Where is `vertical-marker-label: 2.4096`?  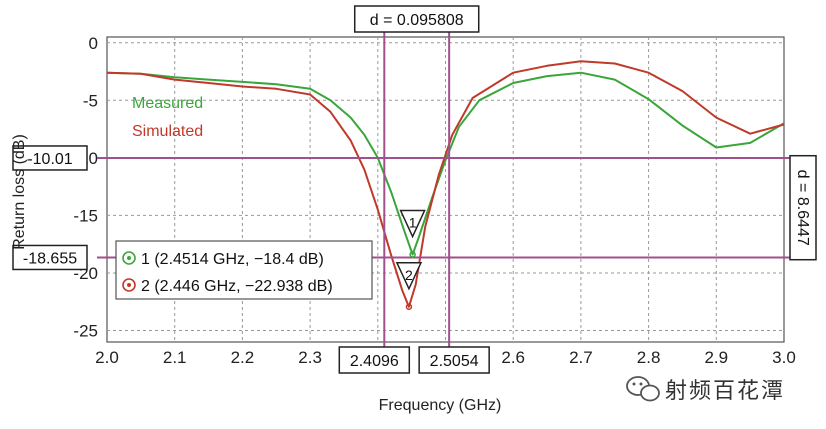 vertical-marker-label: 2.4096 is located at coordinates (374, 361).